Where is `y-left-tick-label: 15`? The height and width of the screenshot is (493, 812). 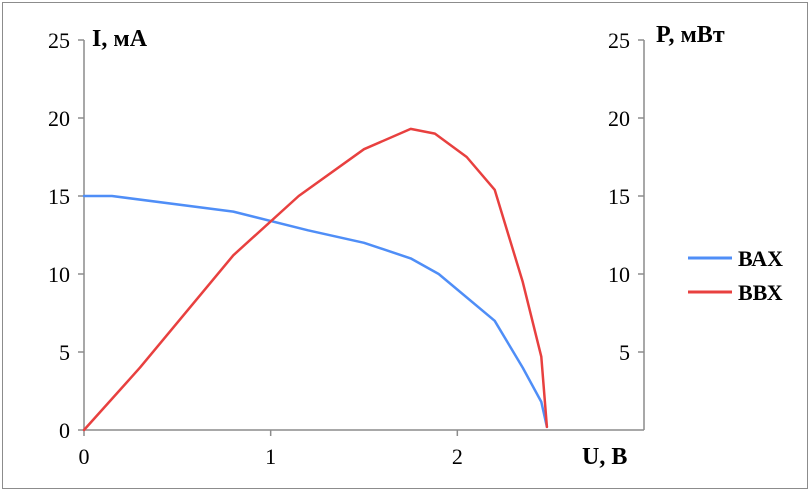
y-left-tick-label: 15 is located at coordinates (59, 196).